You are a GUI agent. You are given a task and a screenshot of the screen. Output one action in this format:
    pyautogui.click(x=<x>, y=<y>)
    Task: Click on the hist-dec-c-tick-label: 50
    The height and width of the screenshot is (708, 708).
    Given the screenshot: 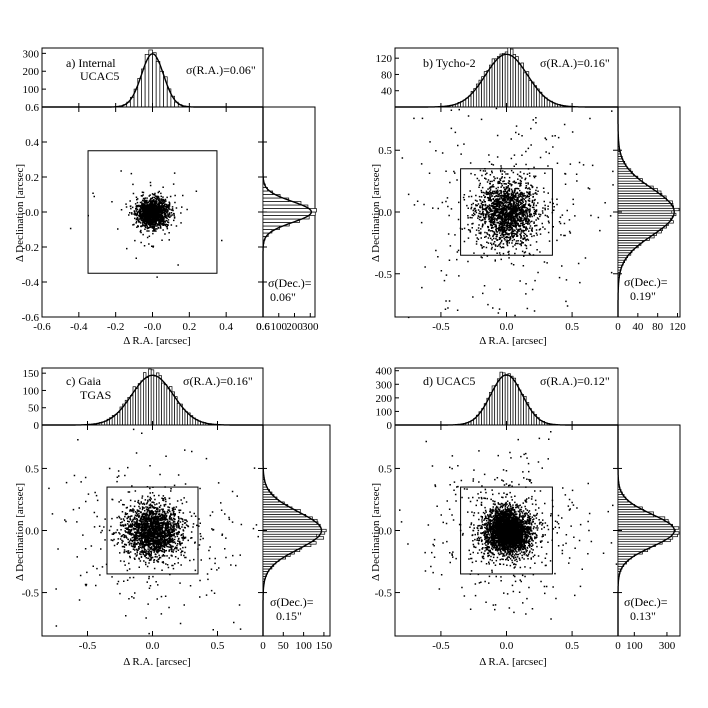 What is the action you would take?
    pyautogui.click(x=284, y=646)
    